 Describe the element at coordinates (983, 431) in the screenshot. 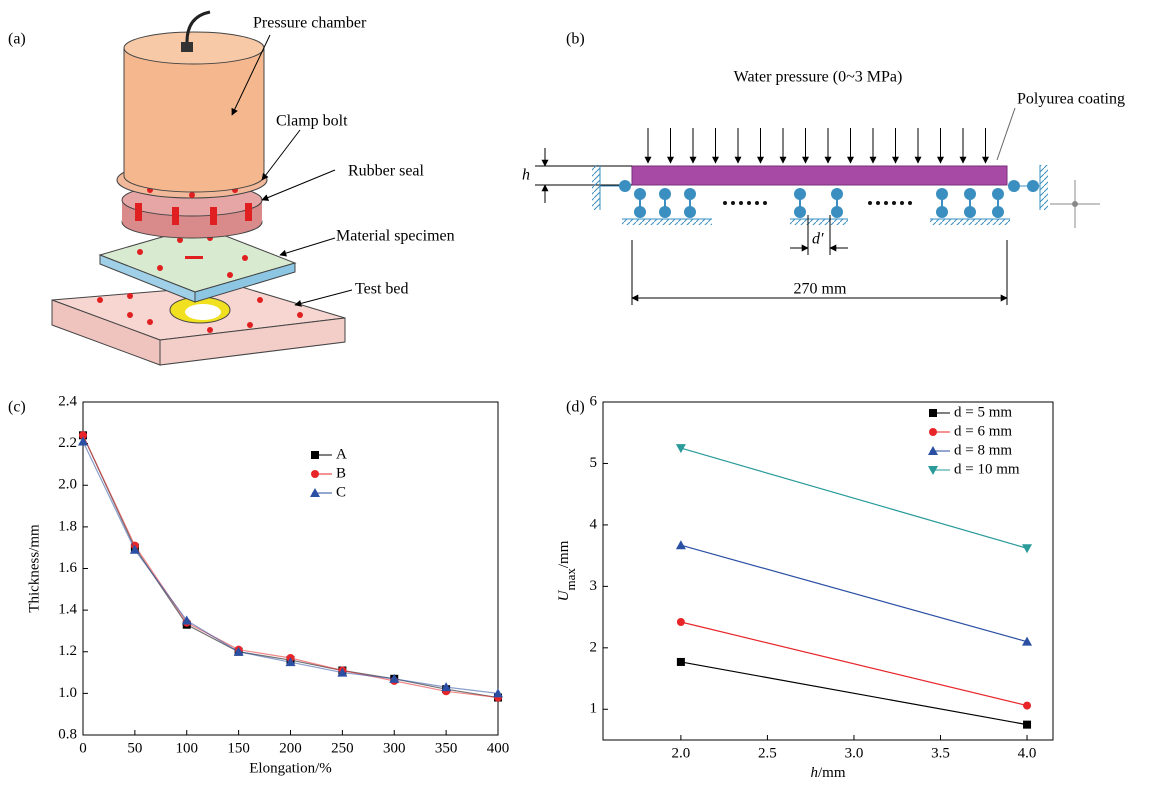

I see `legend-label: d = 6 mm` at that location.